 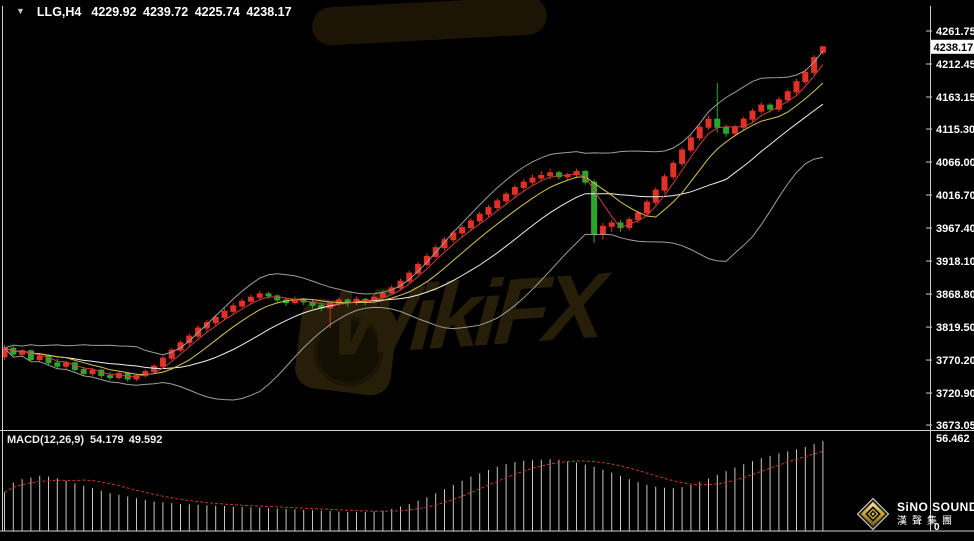 What do you see at coordinates (955, 394) in the screenshot?
I see `price-axis-label: 3720.90` at bounding box center [955, 394].